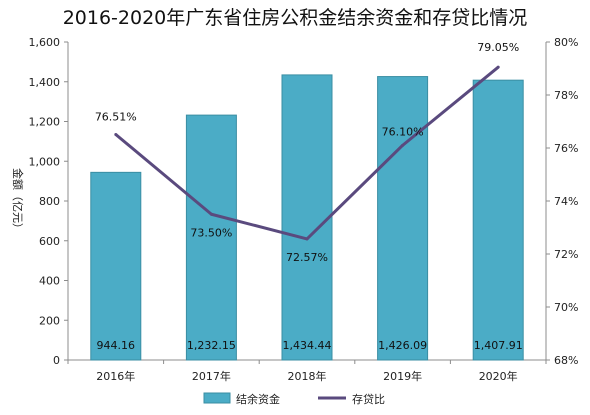 The width and height of the screenshot is (590, 415). Describe the element at coordinates (402, 345) in the screenshot. I see `bar-value-label: 1,426.09` at that location.